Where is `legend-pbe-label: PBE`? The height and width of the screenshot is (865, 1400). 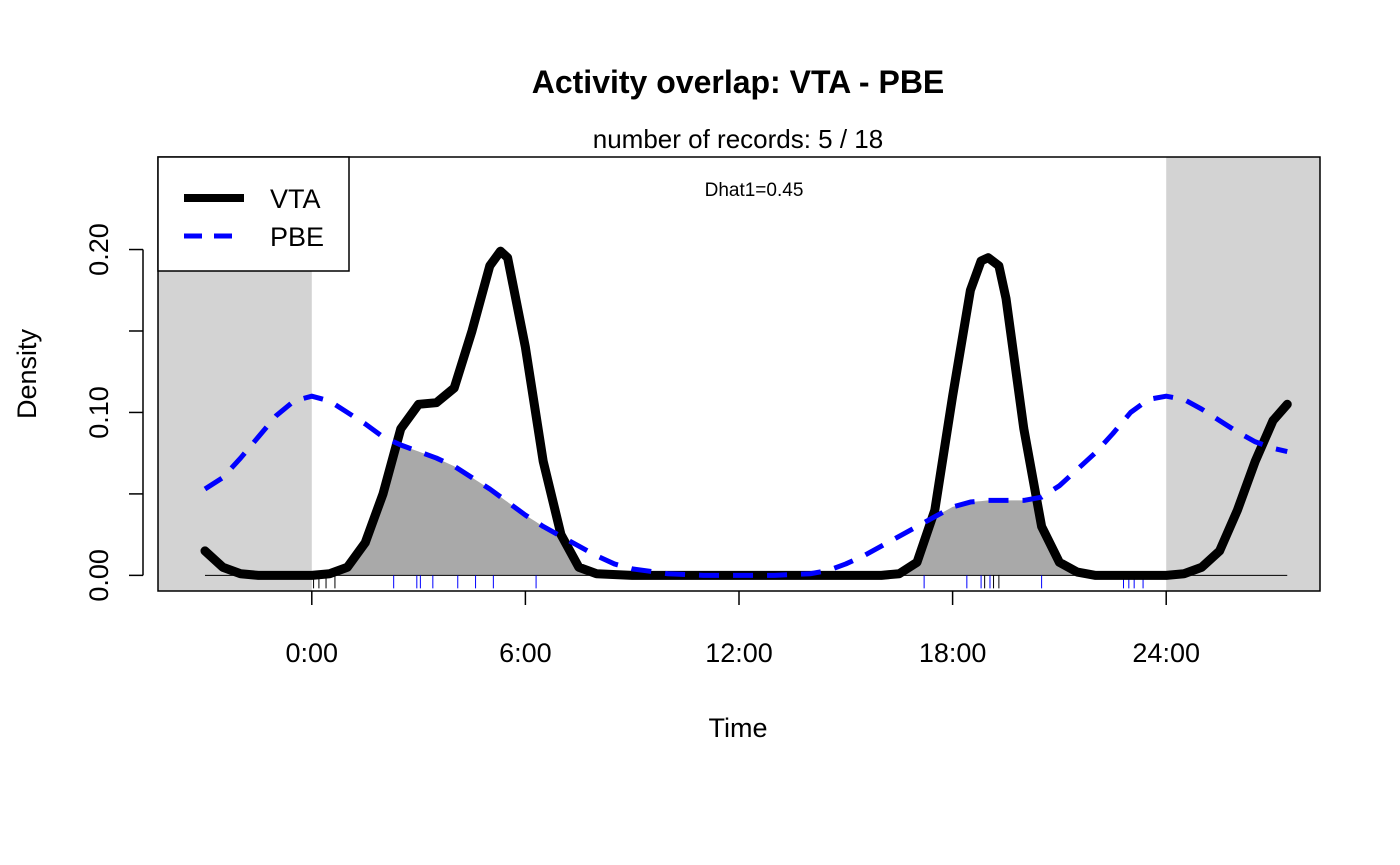 legend-pbe-label: PBE is located at coordinates (297, 237).